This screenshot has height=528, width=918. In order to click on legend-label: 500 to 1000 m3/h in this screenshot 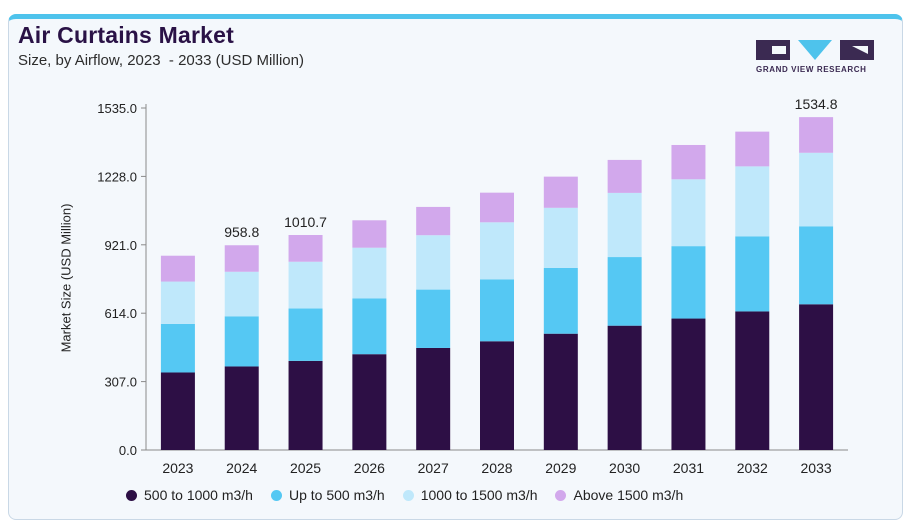, I will do `click(198, 495)`.